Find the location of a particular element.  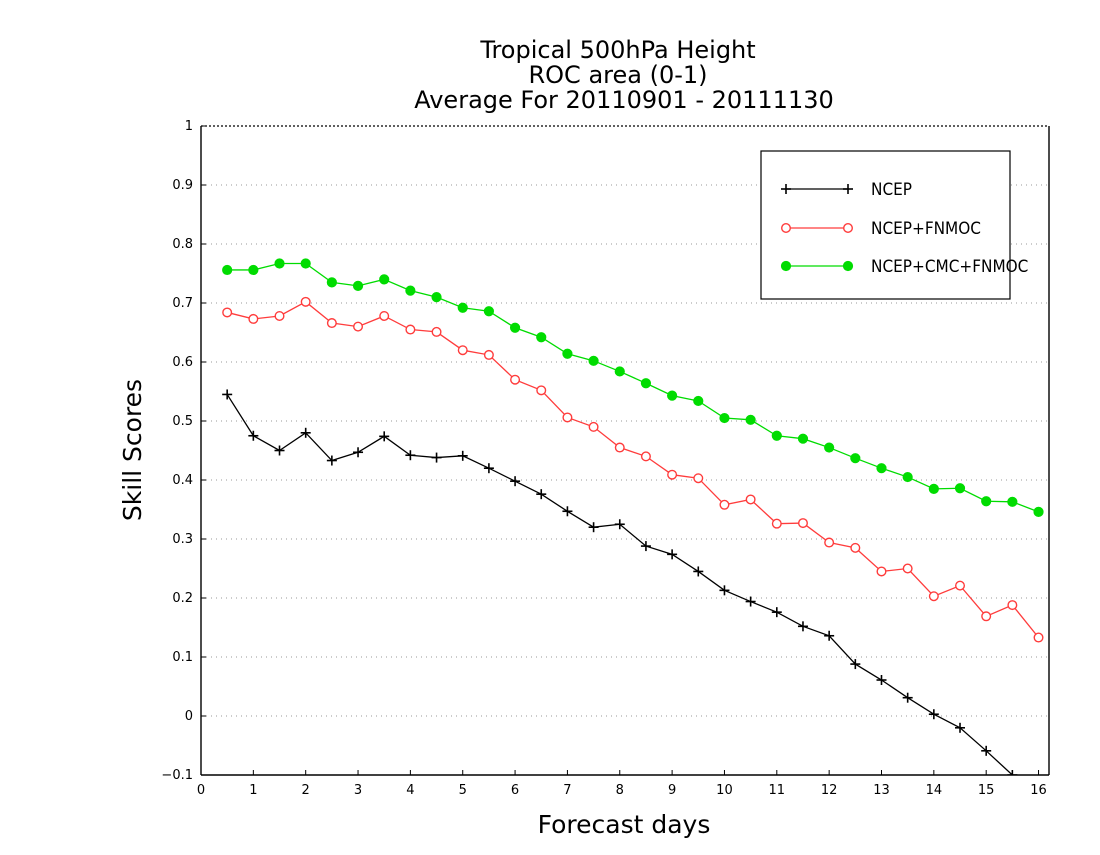

legend-item-1: NCEP+FNMOC is located at coordinates (881, 229).